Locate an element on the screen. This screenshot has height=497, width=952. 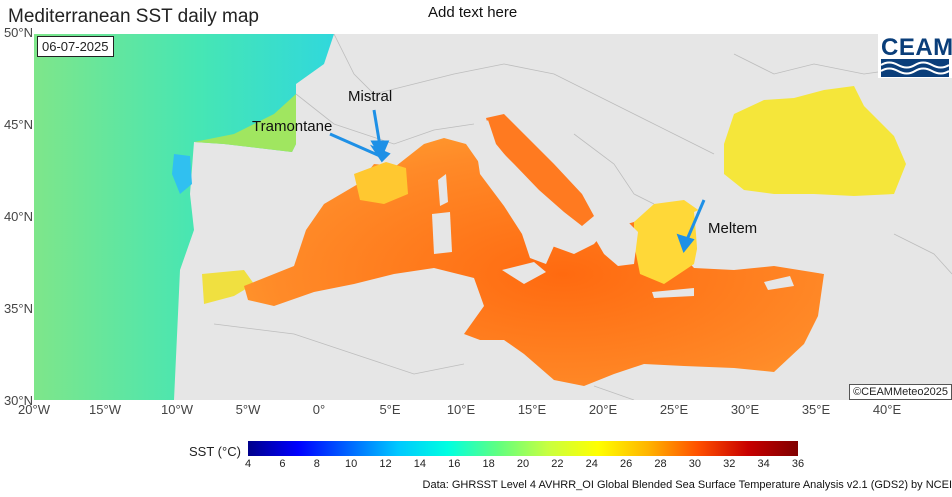
colorbar-tick-label: 16 is located at coordinates (454, 464).